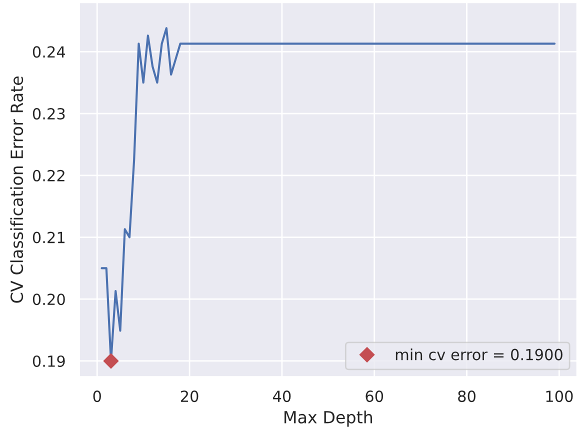 The height and width of the screenshot is (441, 586). I want to click on x-tick-label: 60, so click(375, 396).